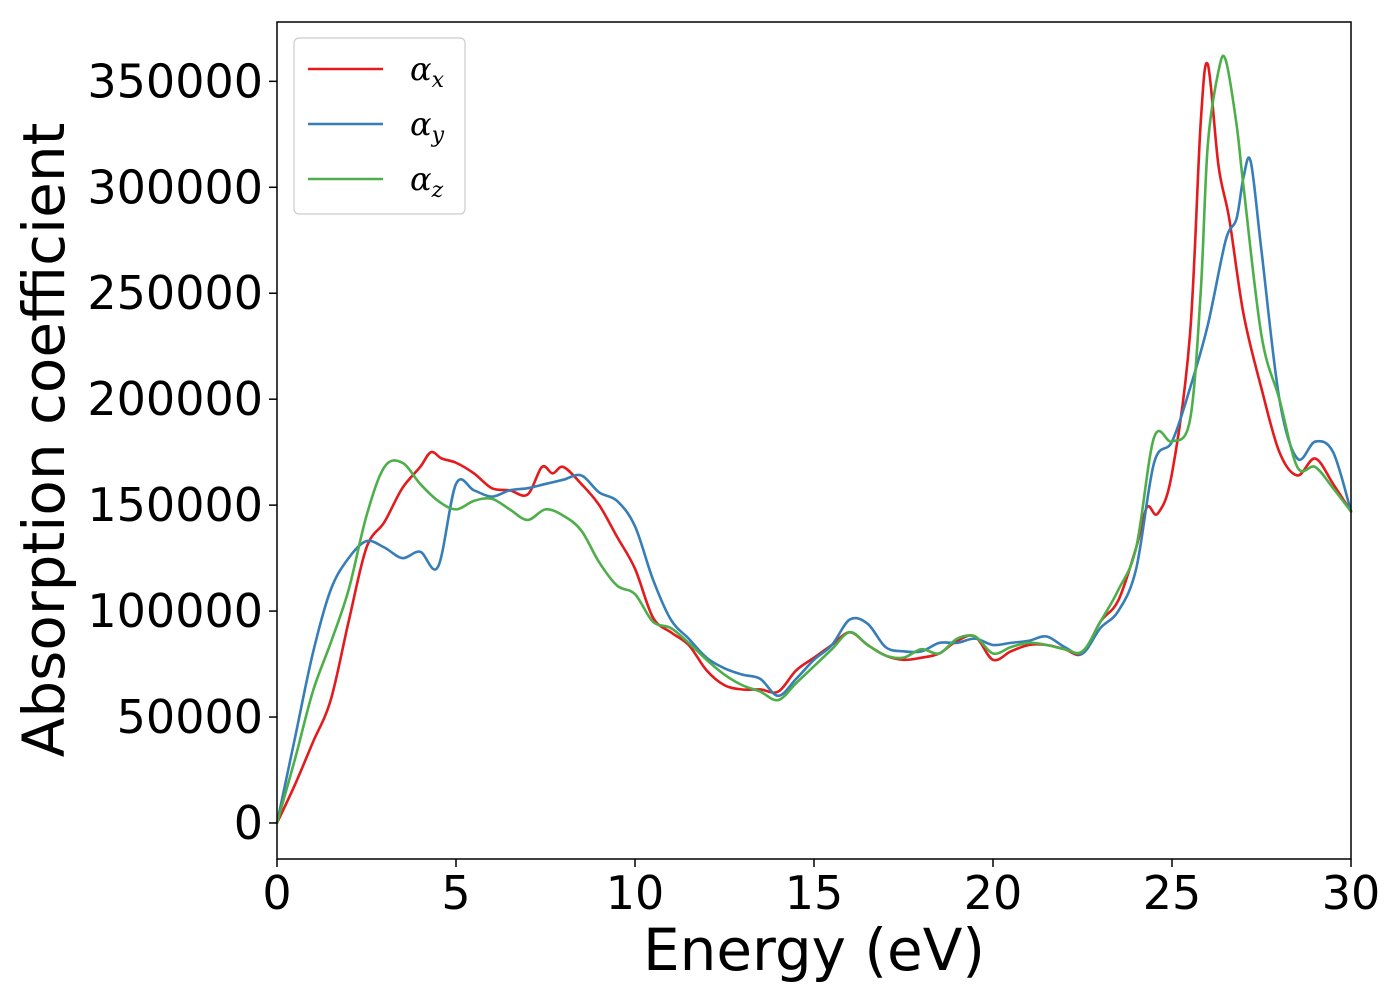  Describe the element at coordinates (427, 181) in the screenshot. I see `legend-label-z: αz` at that location.